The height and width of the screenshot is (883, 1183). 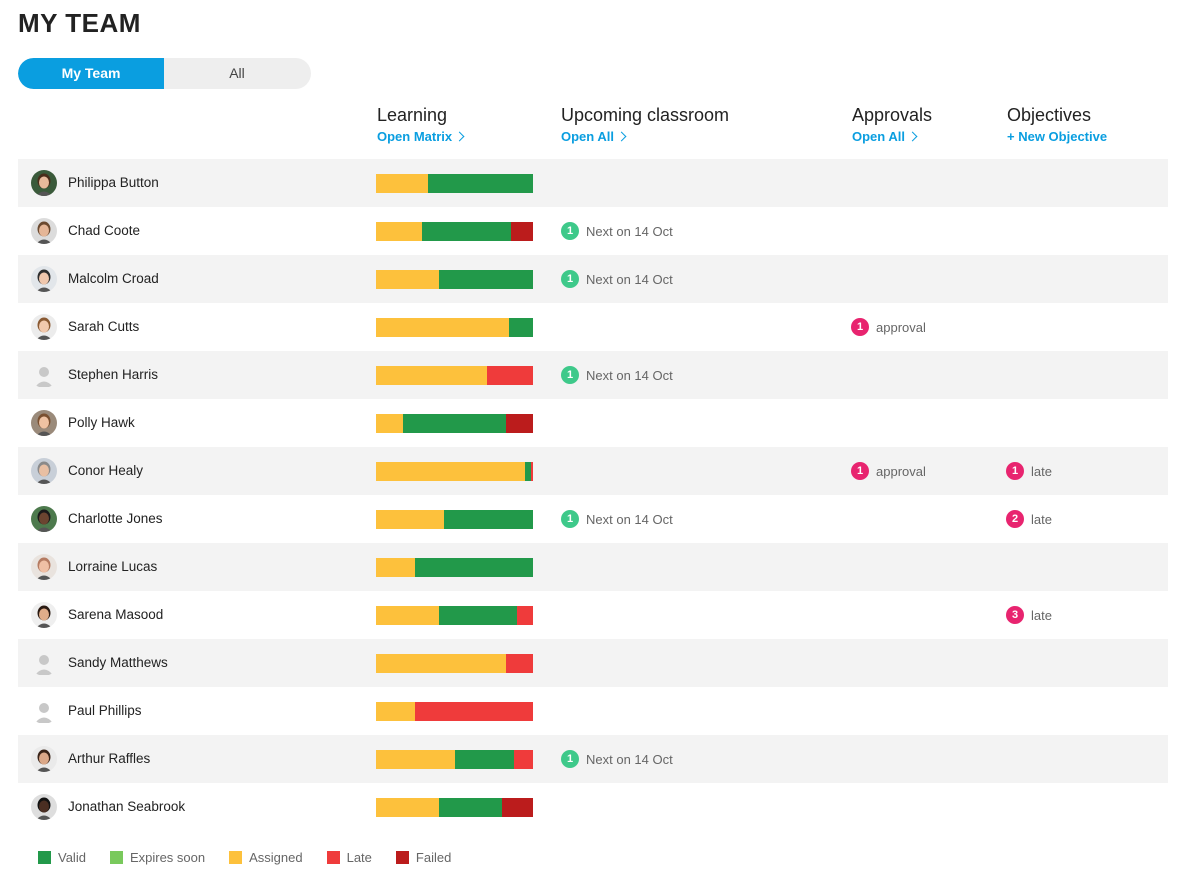 I want to click on member-name: Sarena Masood, so click(x=116, y=614).